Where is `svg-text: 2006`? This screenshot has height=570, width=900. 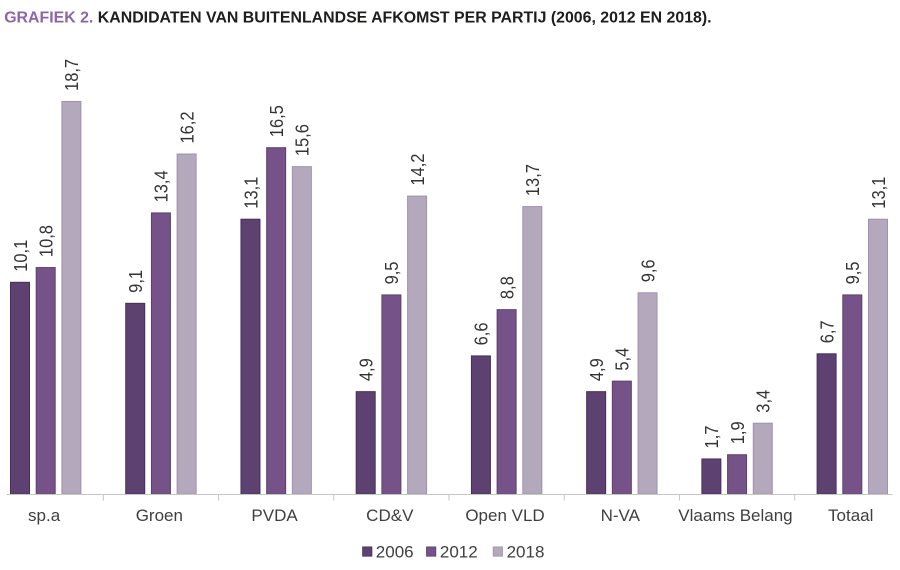 svg-text: 2006 is located at coordinates (395, 552).